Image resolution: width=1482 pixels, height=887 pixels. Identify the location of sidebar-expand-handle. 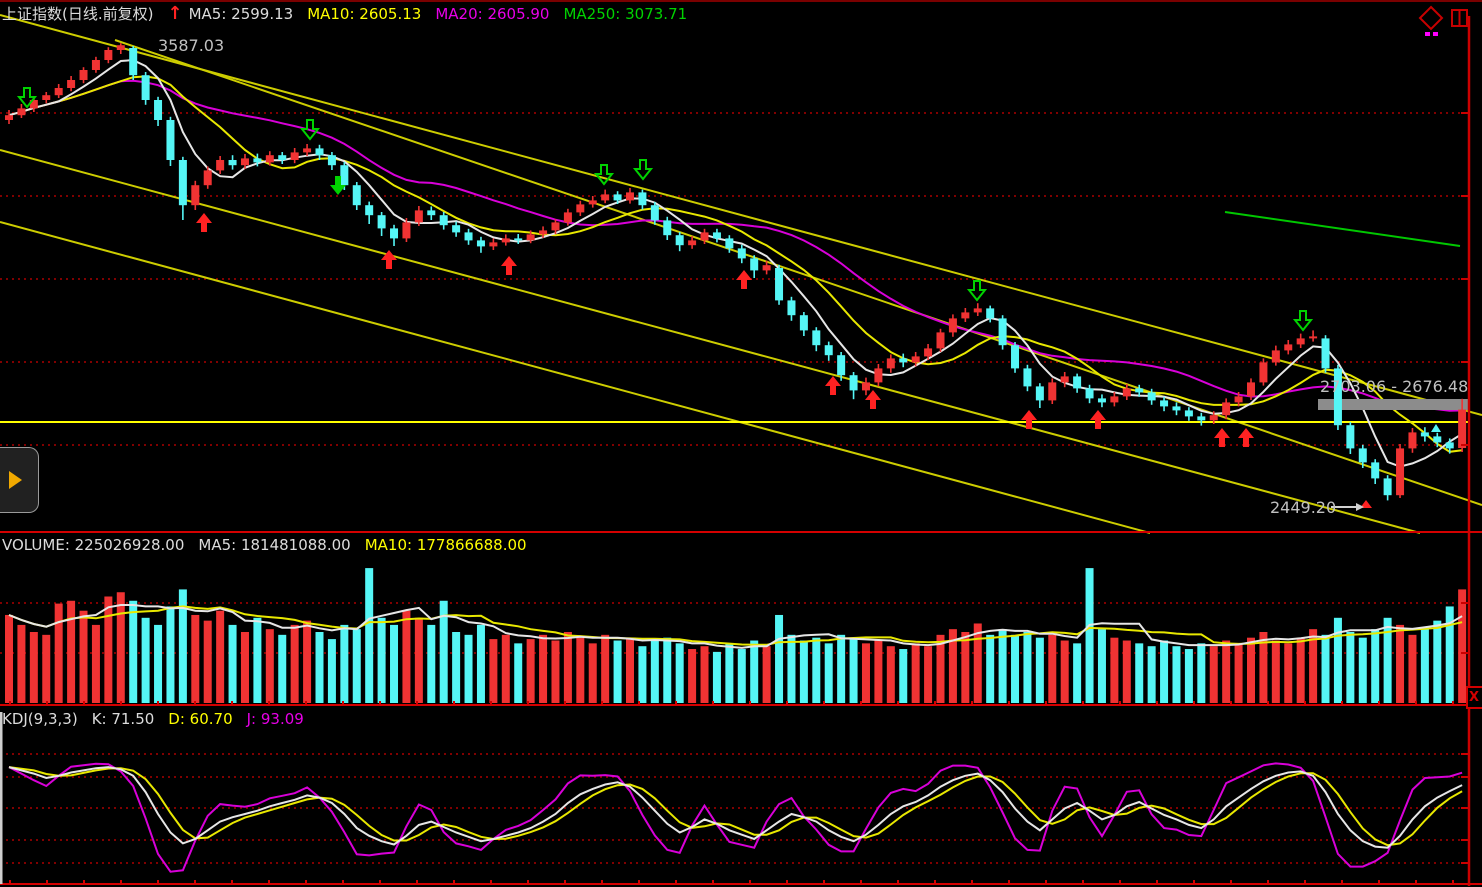
(19, 480).